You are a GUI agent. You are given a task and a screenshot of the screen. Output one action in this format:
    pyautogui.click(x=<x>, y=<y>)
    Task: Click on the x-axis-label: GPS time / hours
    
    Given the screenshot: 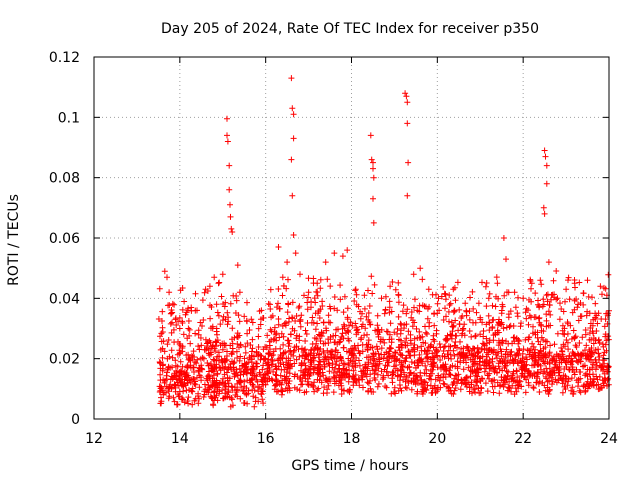 What is the action you would take?
    pyautogui.click(x=349, y=466)
    